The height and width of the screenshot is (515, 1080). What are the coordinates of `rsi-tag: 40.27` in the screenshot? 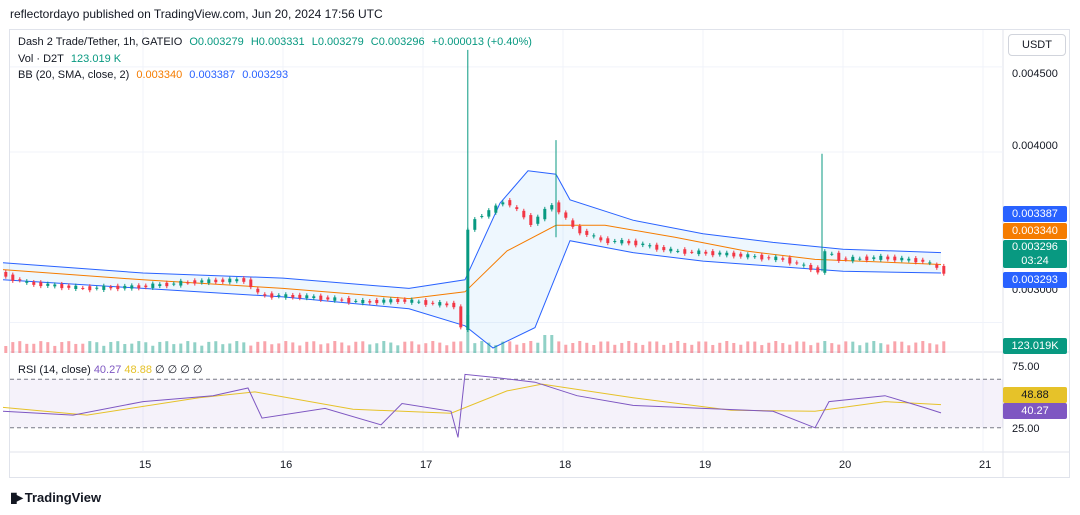 It's located at (1035, 411).